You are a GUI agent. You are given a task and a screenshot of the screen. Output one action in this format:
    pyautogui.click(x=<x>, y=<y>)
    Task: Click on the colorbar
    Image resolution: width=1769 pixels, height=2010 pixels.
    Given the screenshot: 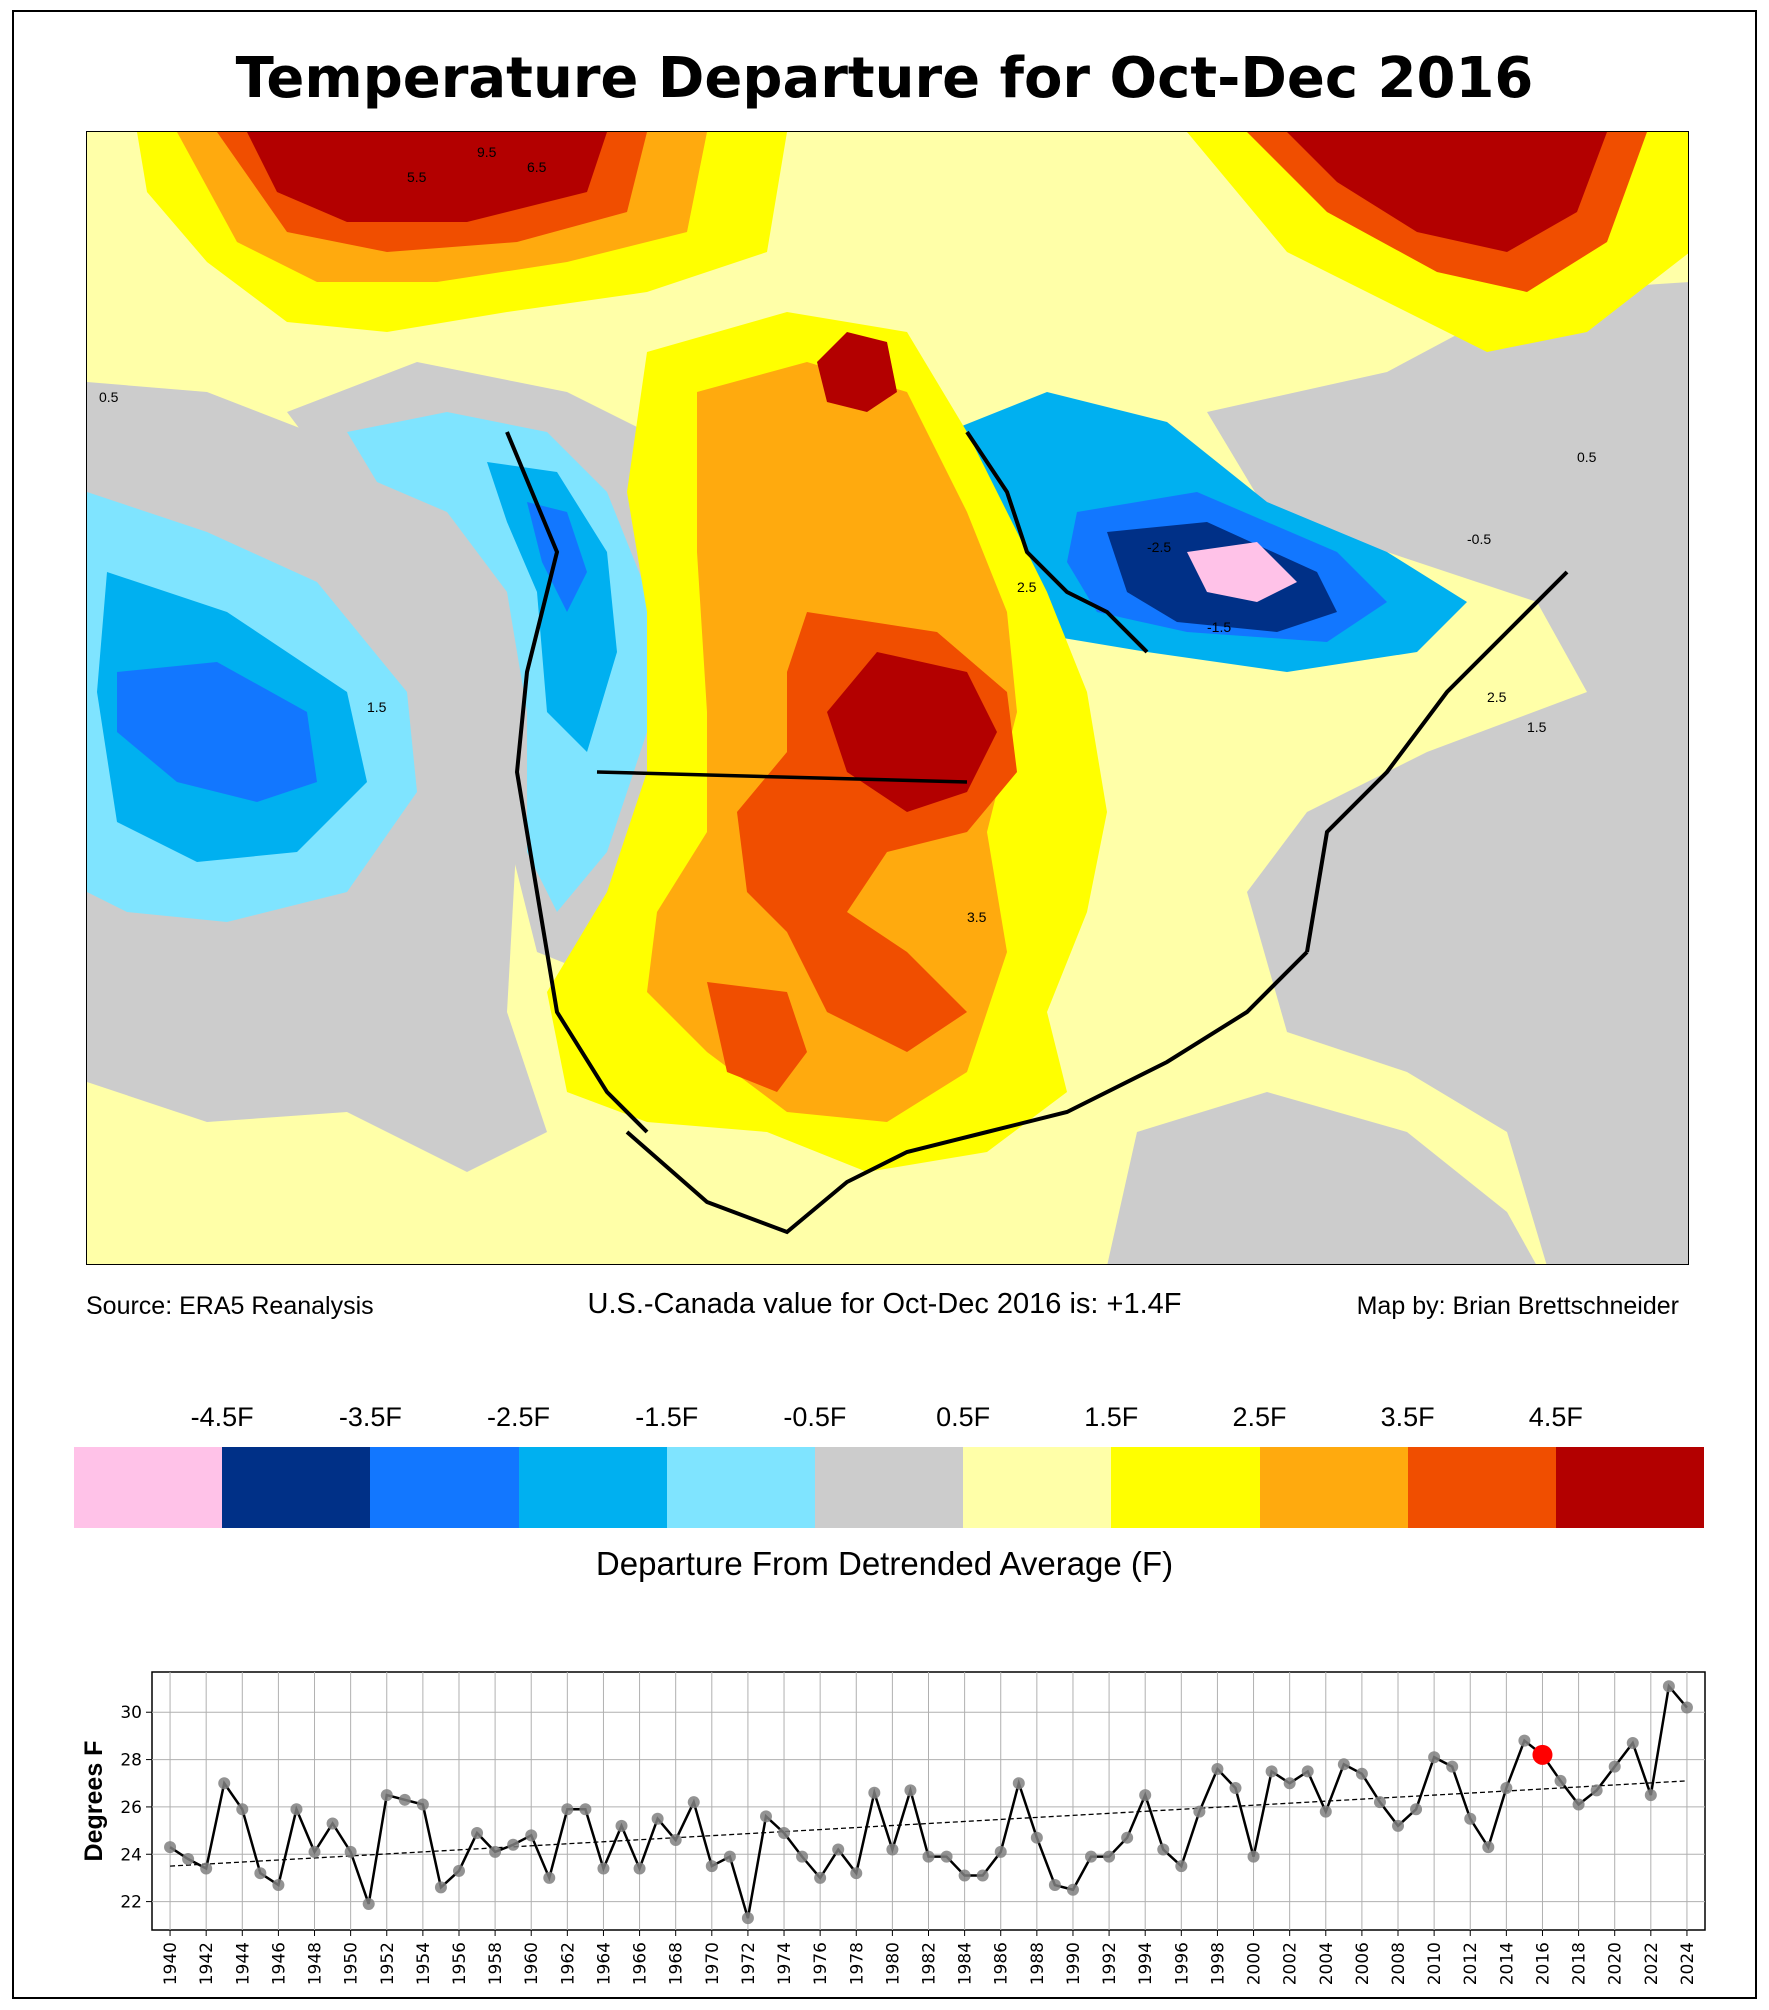 What is the action you would take?
    pyautogui.click(x=889, y=1487)
    